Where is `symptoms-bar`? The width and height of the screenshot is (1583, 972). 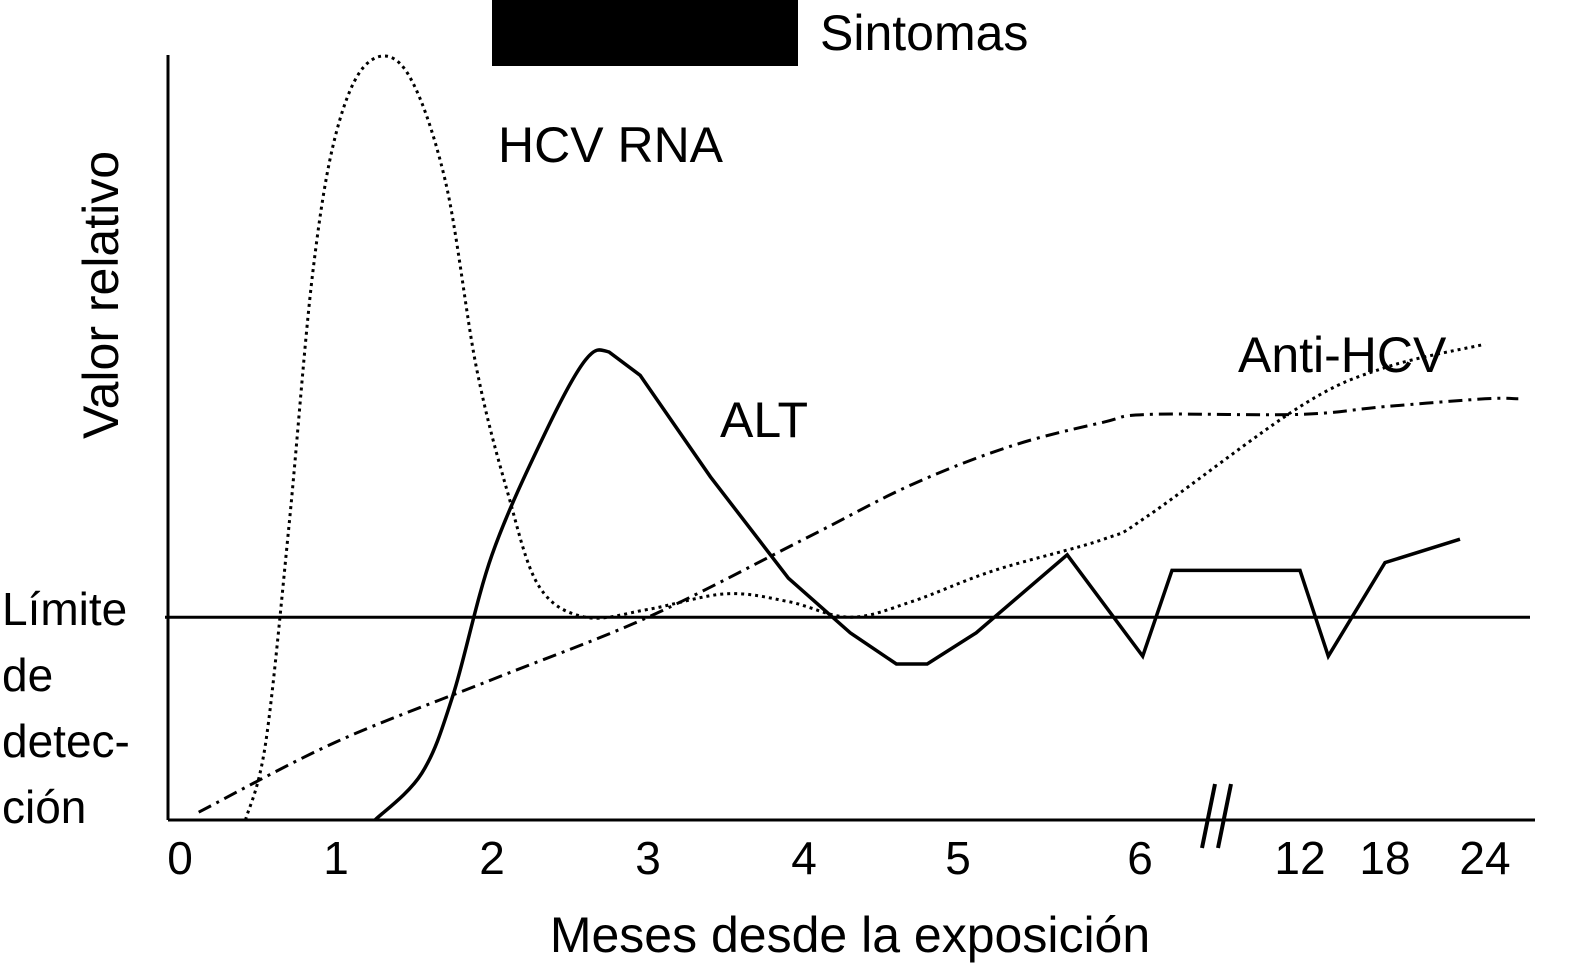
symptoms-bar is located at coordinates (645, 33).